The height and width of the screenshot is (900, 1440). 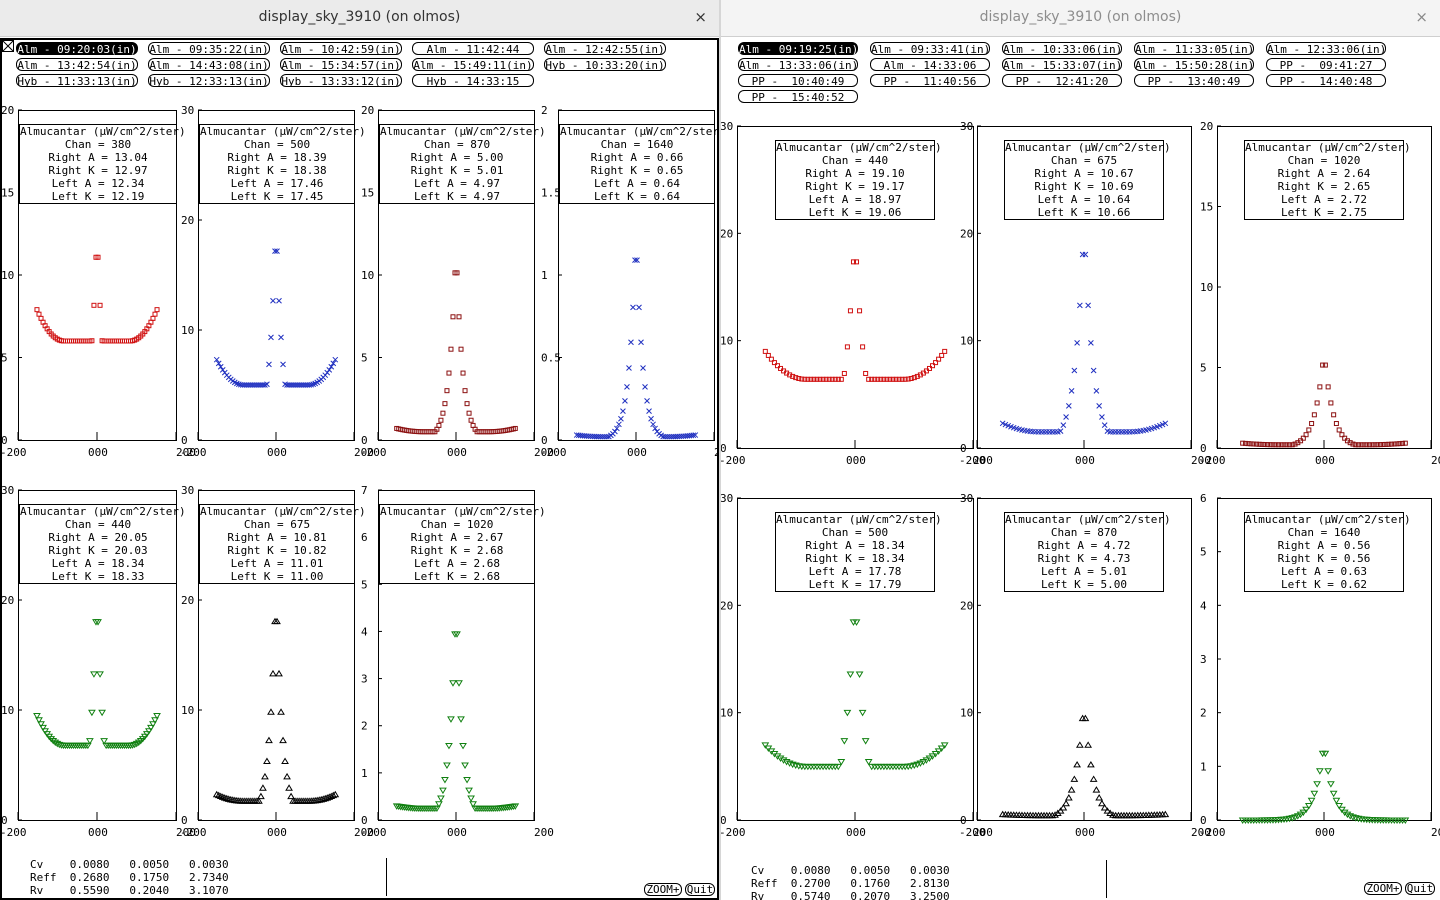 I want to click on time-button: PP - 09:41:27, so click(x=1326, y=65).